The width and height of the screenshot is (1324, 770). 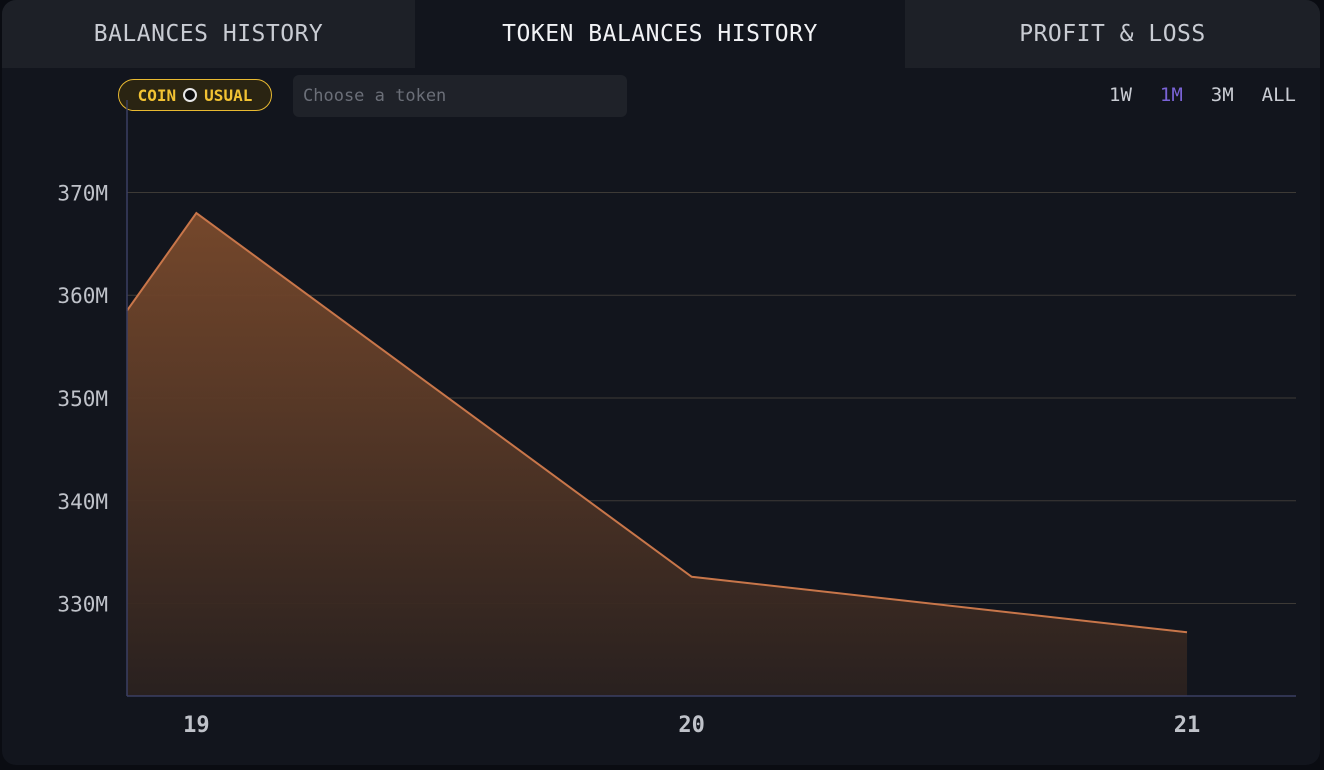 What do you see at coordinates (1112, 34) in the screenshot?
I see `tab-profit-loss: PROFIT & LOSS` at bounding box center [1112, 34].